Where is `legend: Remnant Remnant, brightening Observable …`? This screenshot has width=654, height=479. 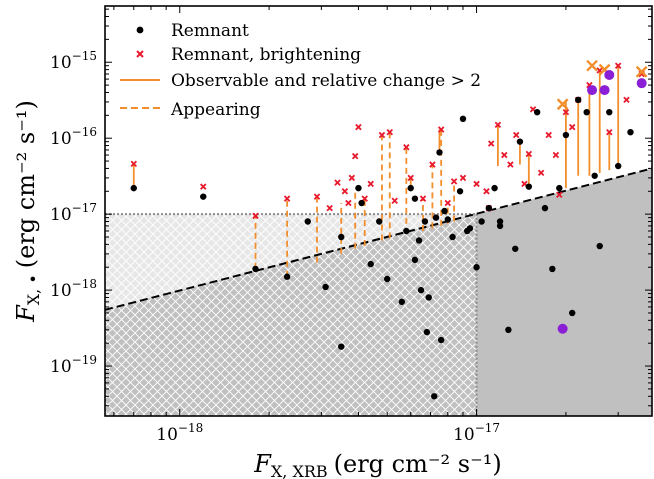 legend: Remnant Remnant, brightening Observable … is located at coordinates (300, 70).